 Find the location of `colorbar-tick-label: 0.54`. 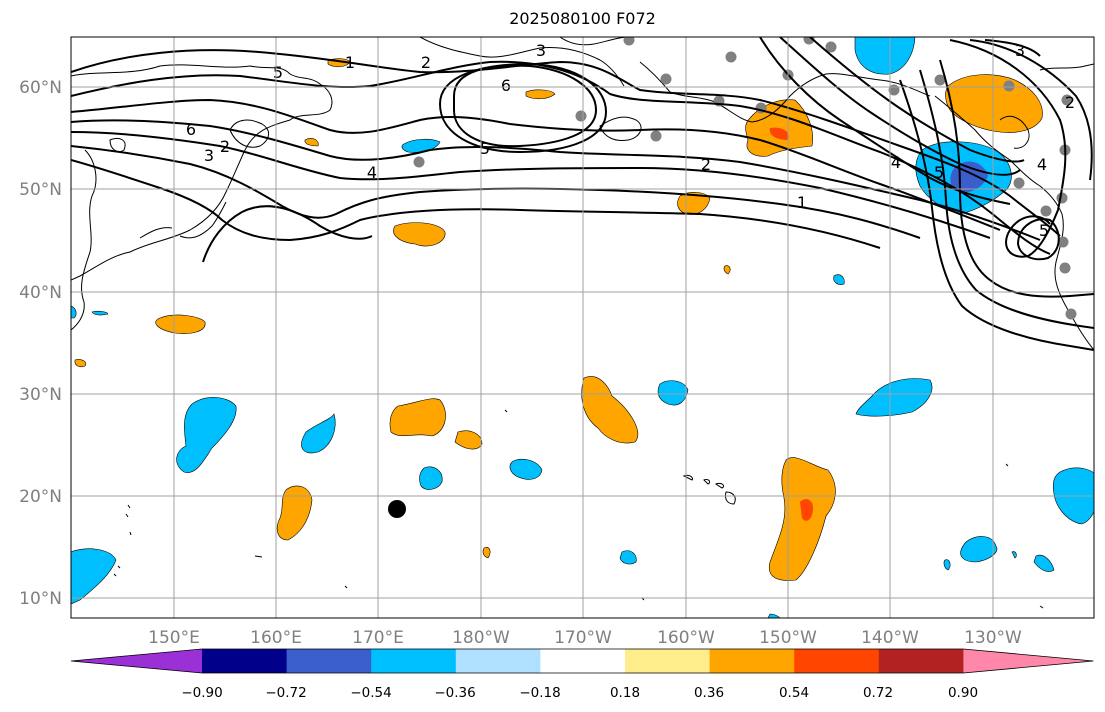

colorbar-tick-label: 0.54 is located at coordinates (794, 693).